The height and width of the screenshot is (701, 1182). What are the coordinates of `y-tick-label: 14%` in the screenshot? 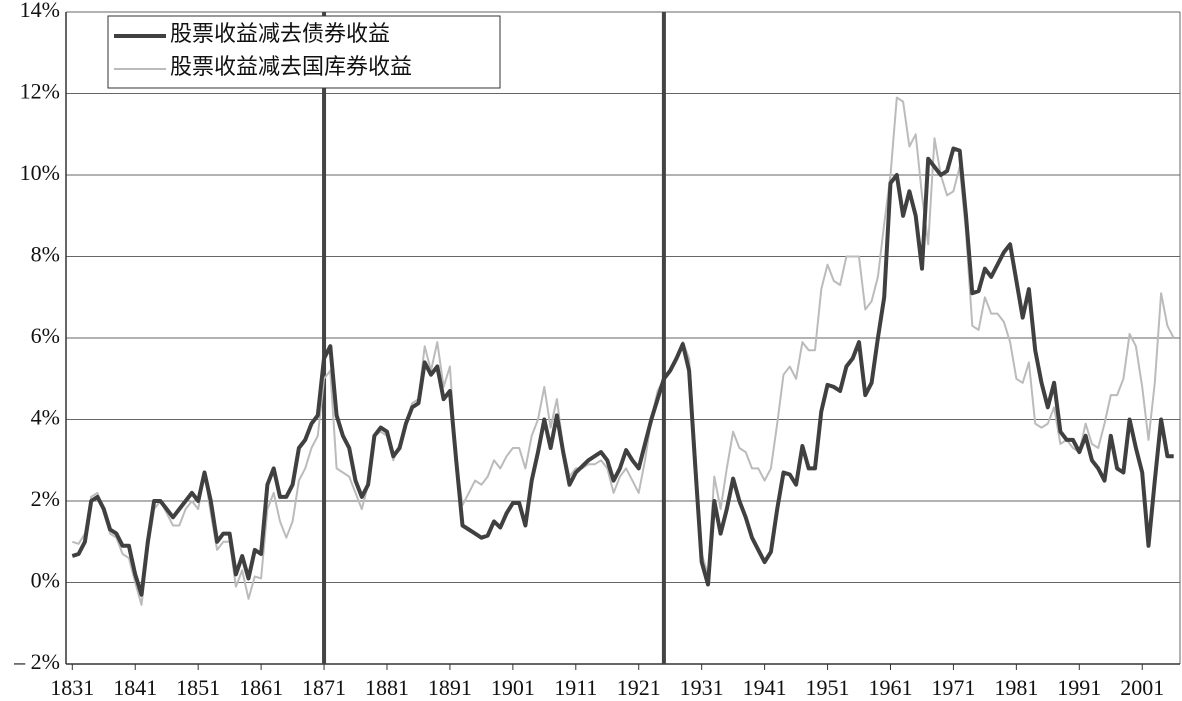 It's located at (40, 11).